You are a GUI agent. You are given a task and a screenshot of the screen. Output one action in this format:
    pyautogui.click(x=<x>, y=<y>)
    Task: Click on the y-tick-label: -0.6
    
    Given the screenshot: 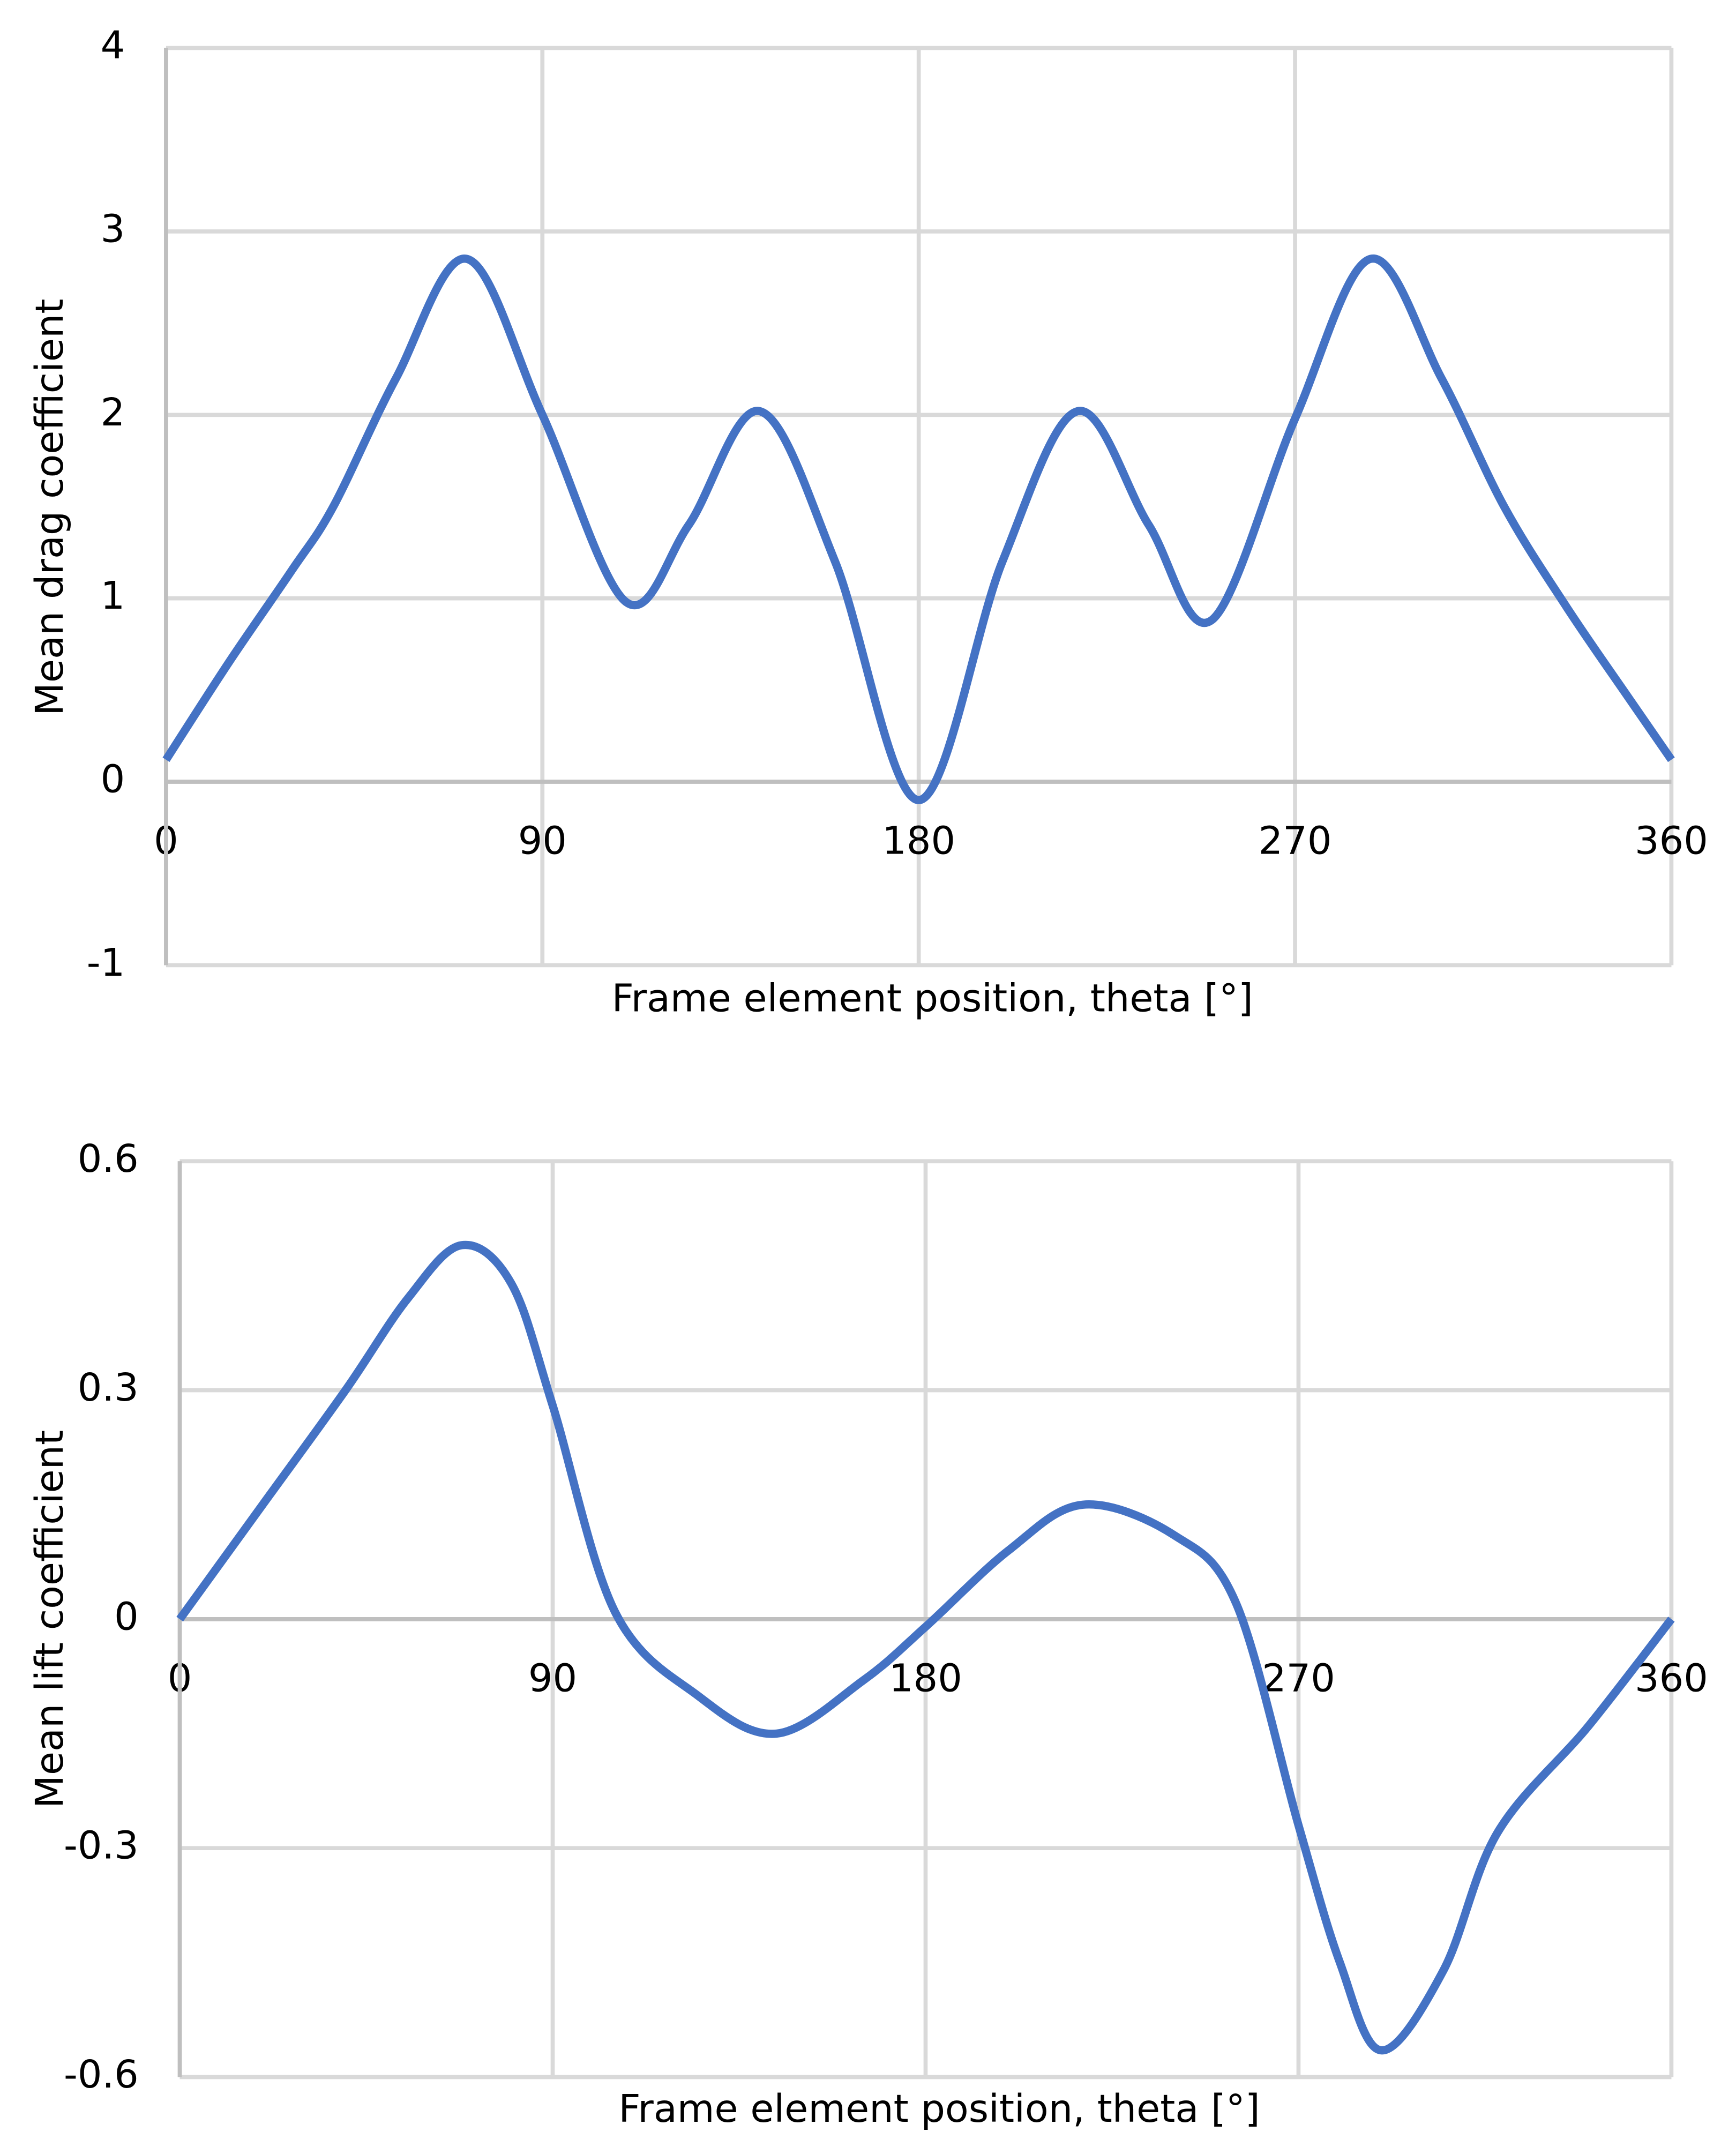 What is the action you would take?
    pyautogui.click(x=101, y=2074)
    